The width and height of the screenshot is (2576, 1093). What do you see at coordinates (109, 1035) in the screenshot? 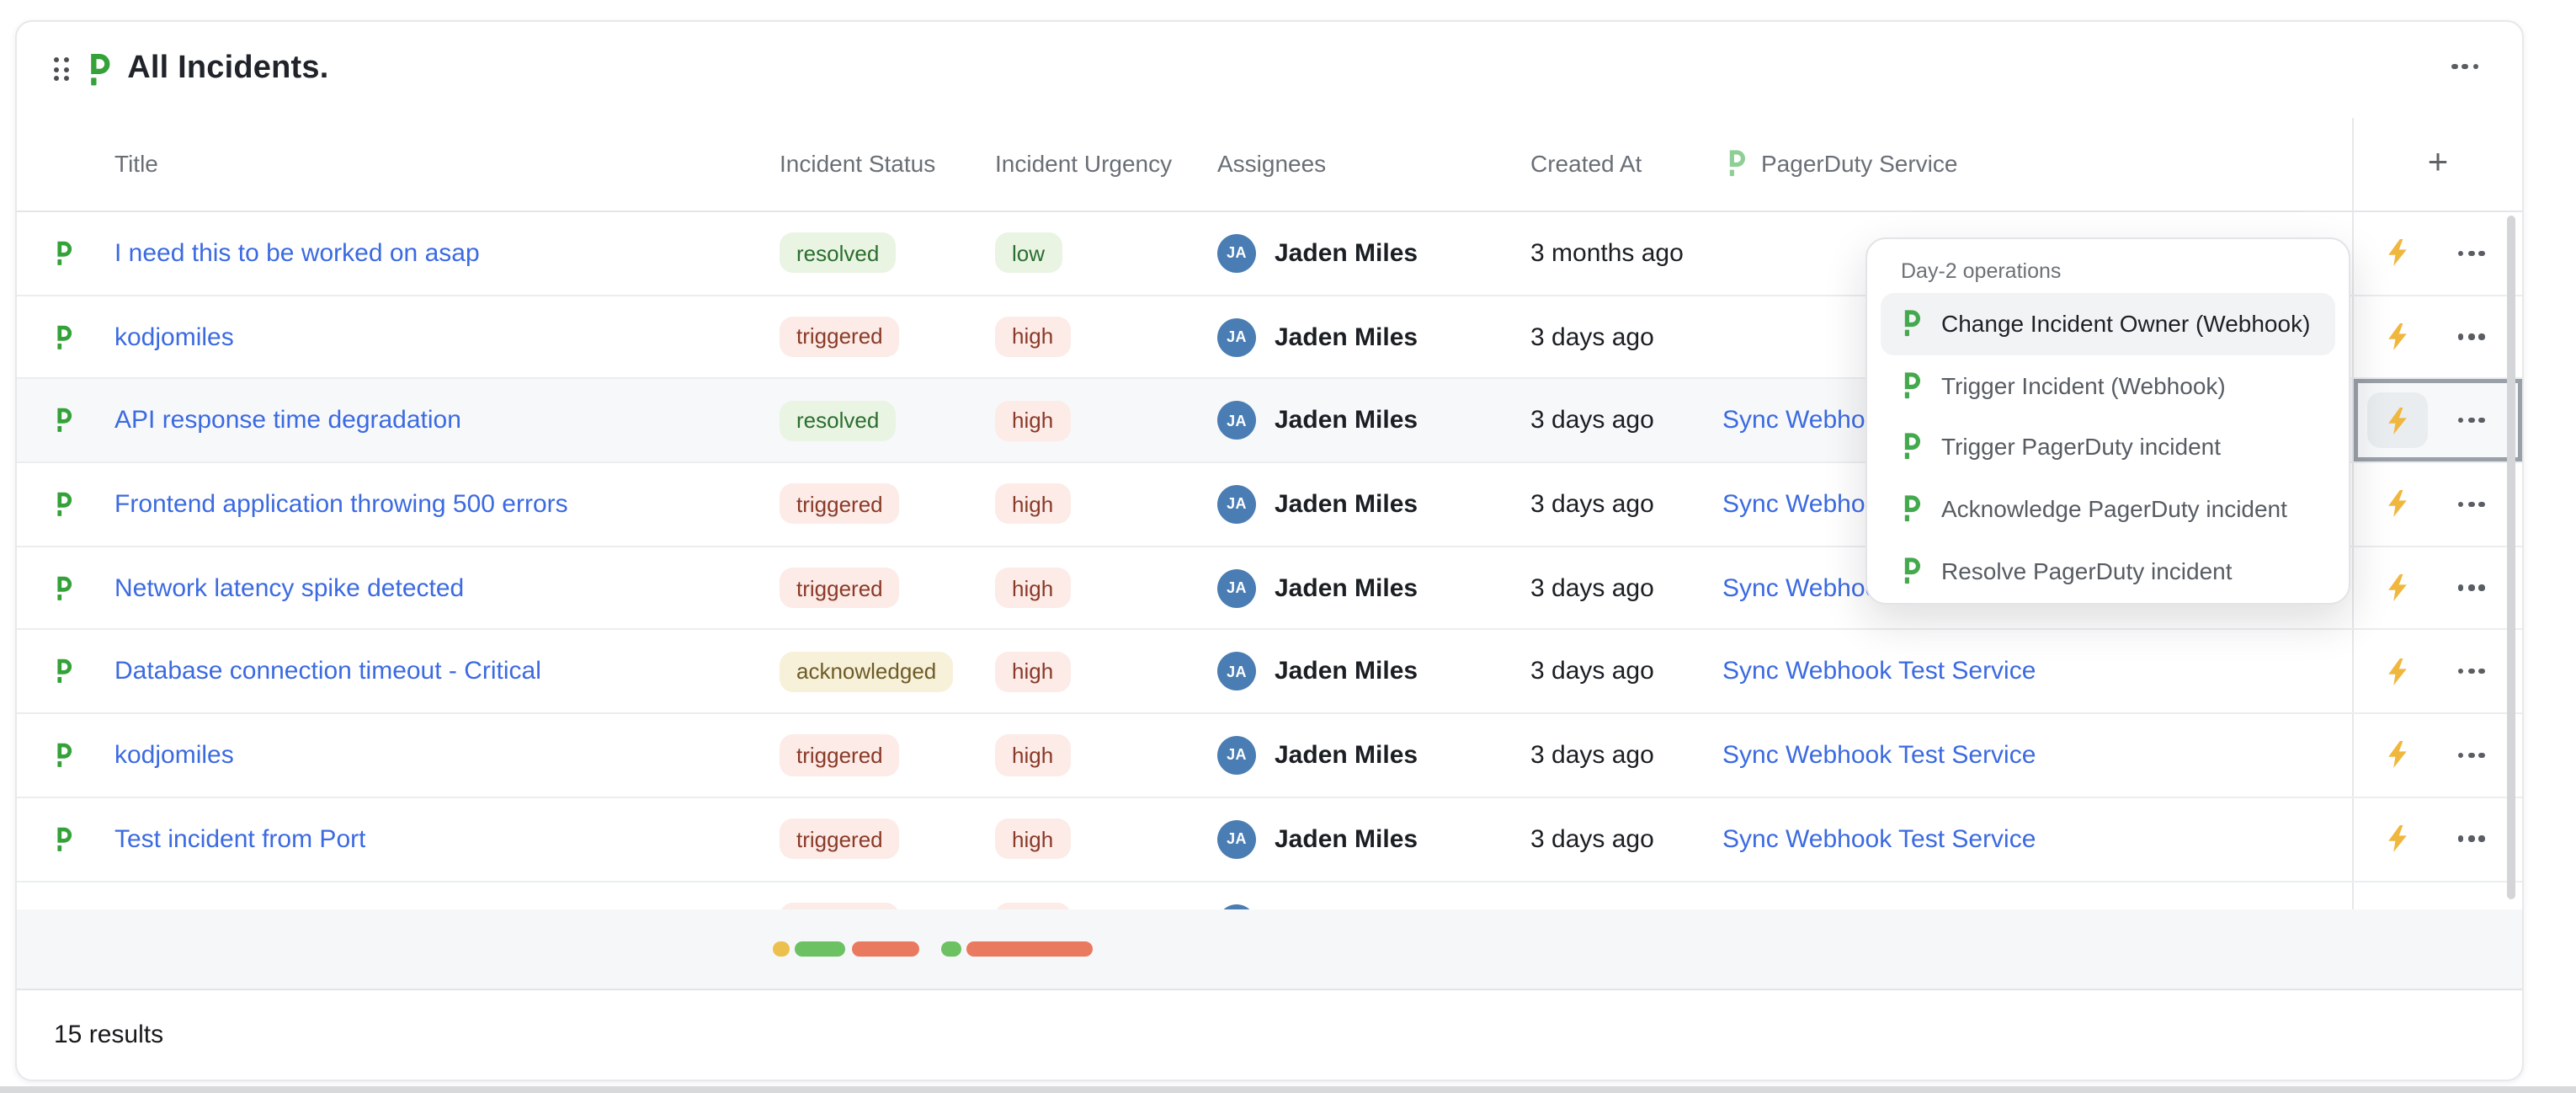
I see `results-count: 15 results` at bounding box center [109, 1035].